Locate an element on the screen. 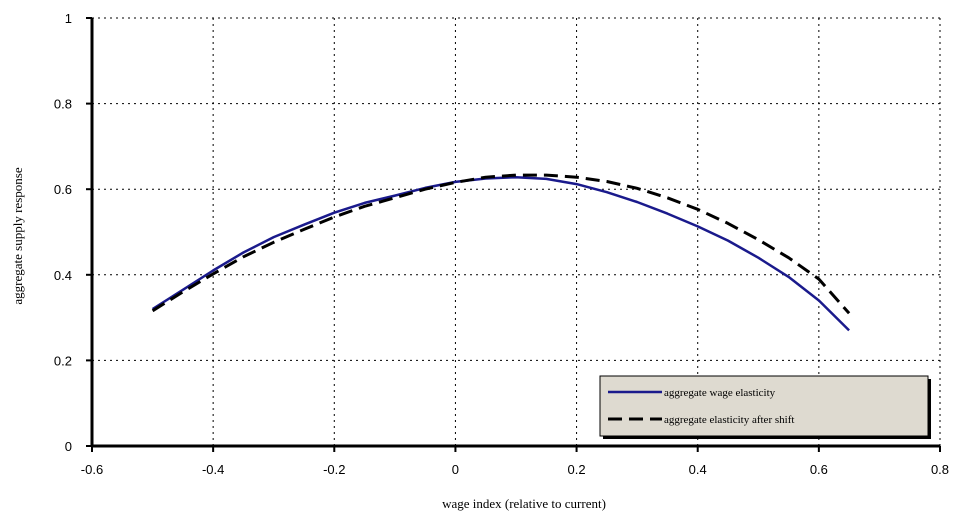 The height and width of the screenshot is (518, 954). x-axis-title: wage index (relative to current) is located at coordinates (524, 503).